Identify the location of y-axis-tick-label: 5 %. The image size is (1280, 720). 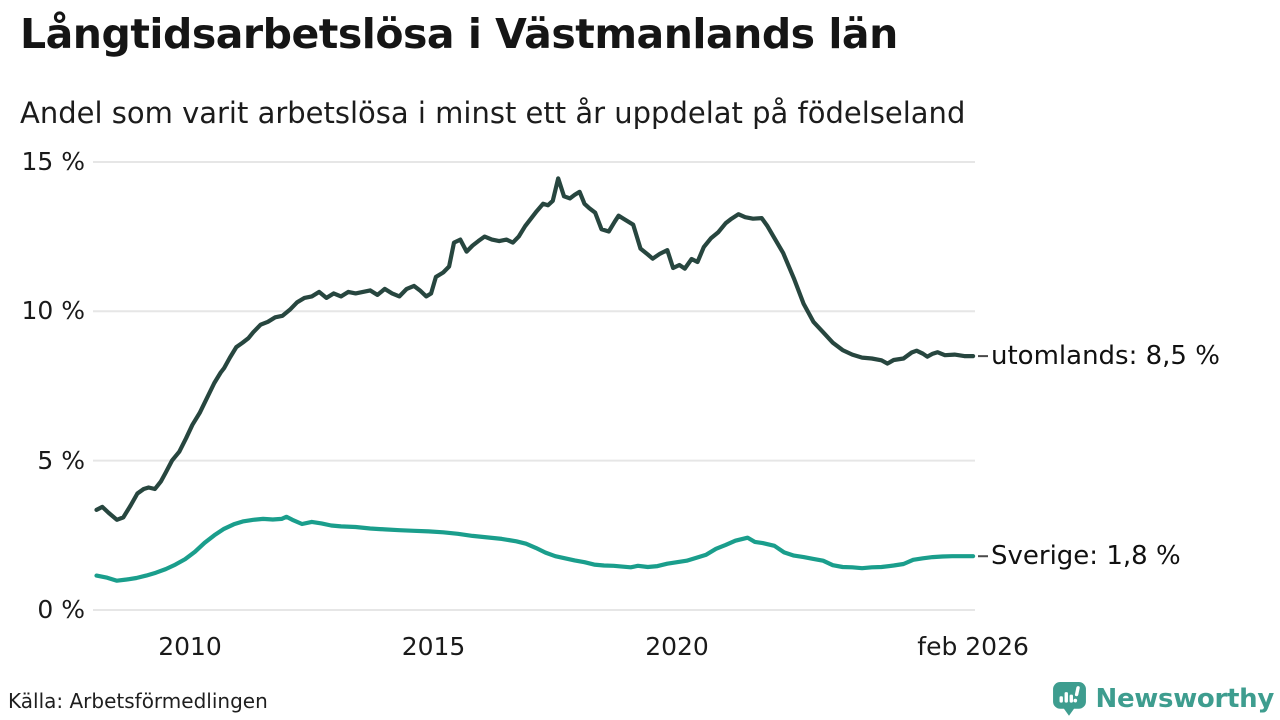
(61, 460).